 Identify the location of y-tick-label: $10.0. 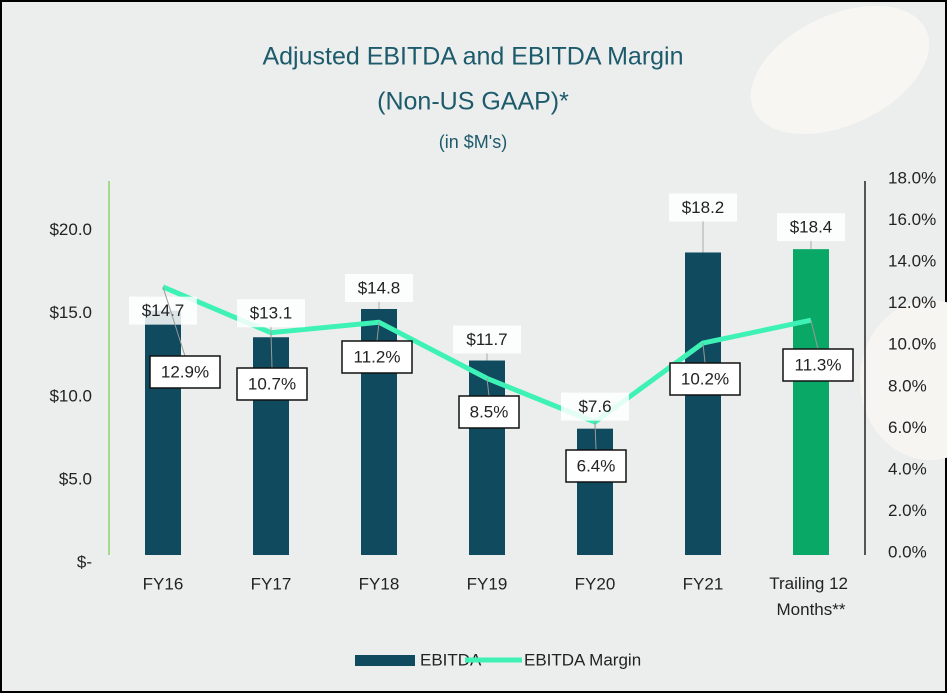
(70, 395).